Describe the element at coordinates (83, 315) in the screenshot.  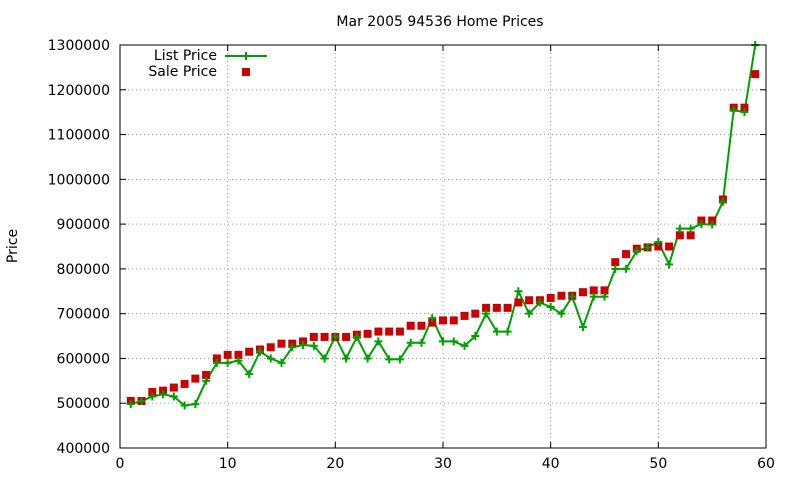
I see `y-tick-label: 700000` at that location.